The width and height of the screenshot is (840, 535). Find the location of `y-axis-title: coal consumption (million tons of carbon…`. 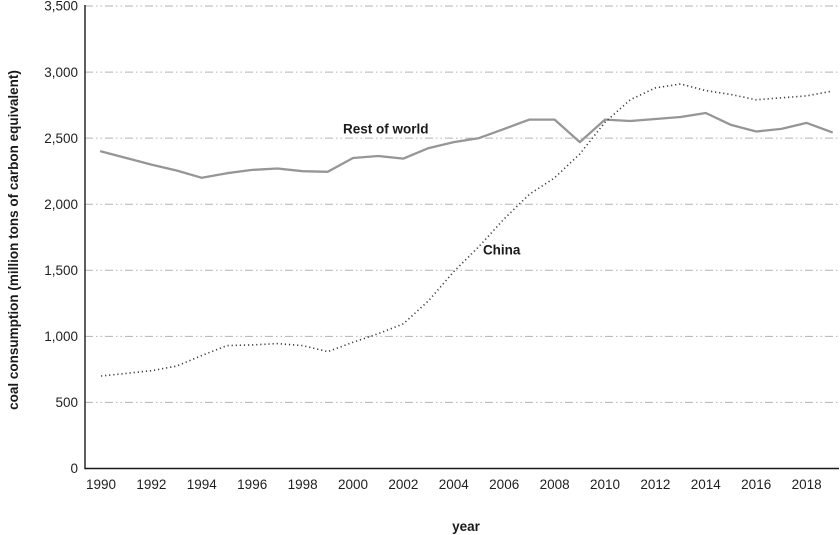

y-axis-title: coal consumption (million tons of carbon… is located at coordinates (13, 240).